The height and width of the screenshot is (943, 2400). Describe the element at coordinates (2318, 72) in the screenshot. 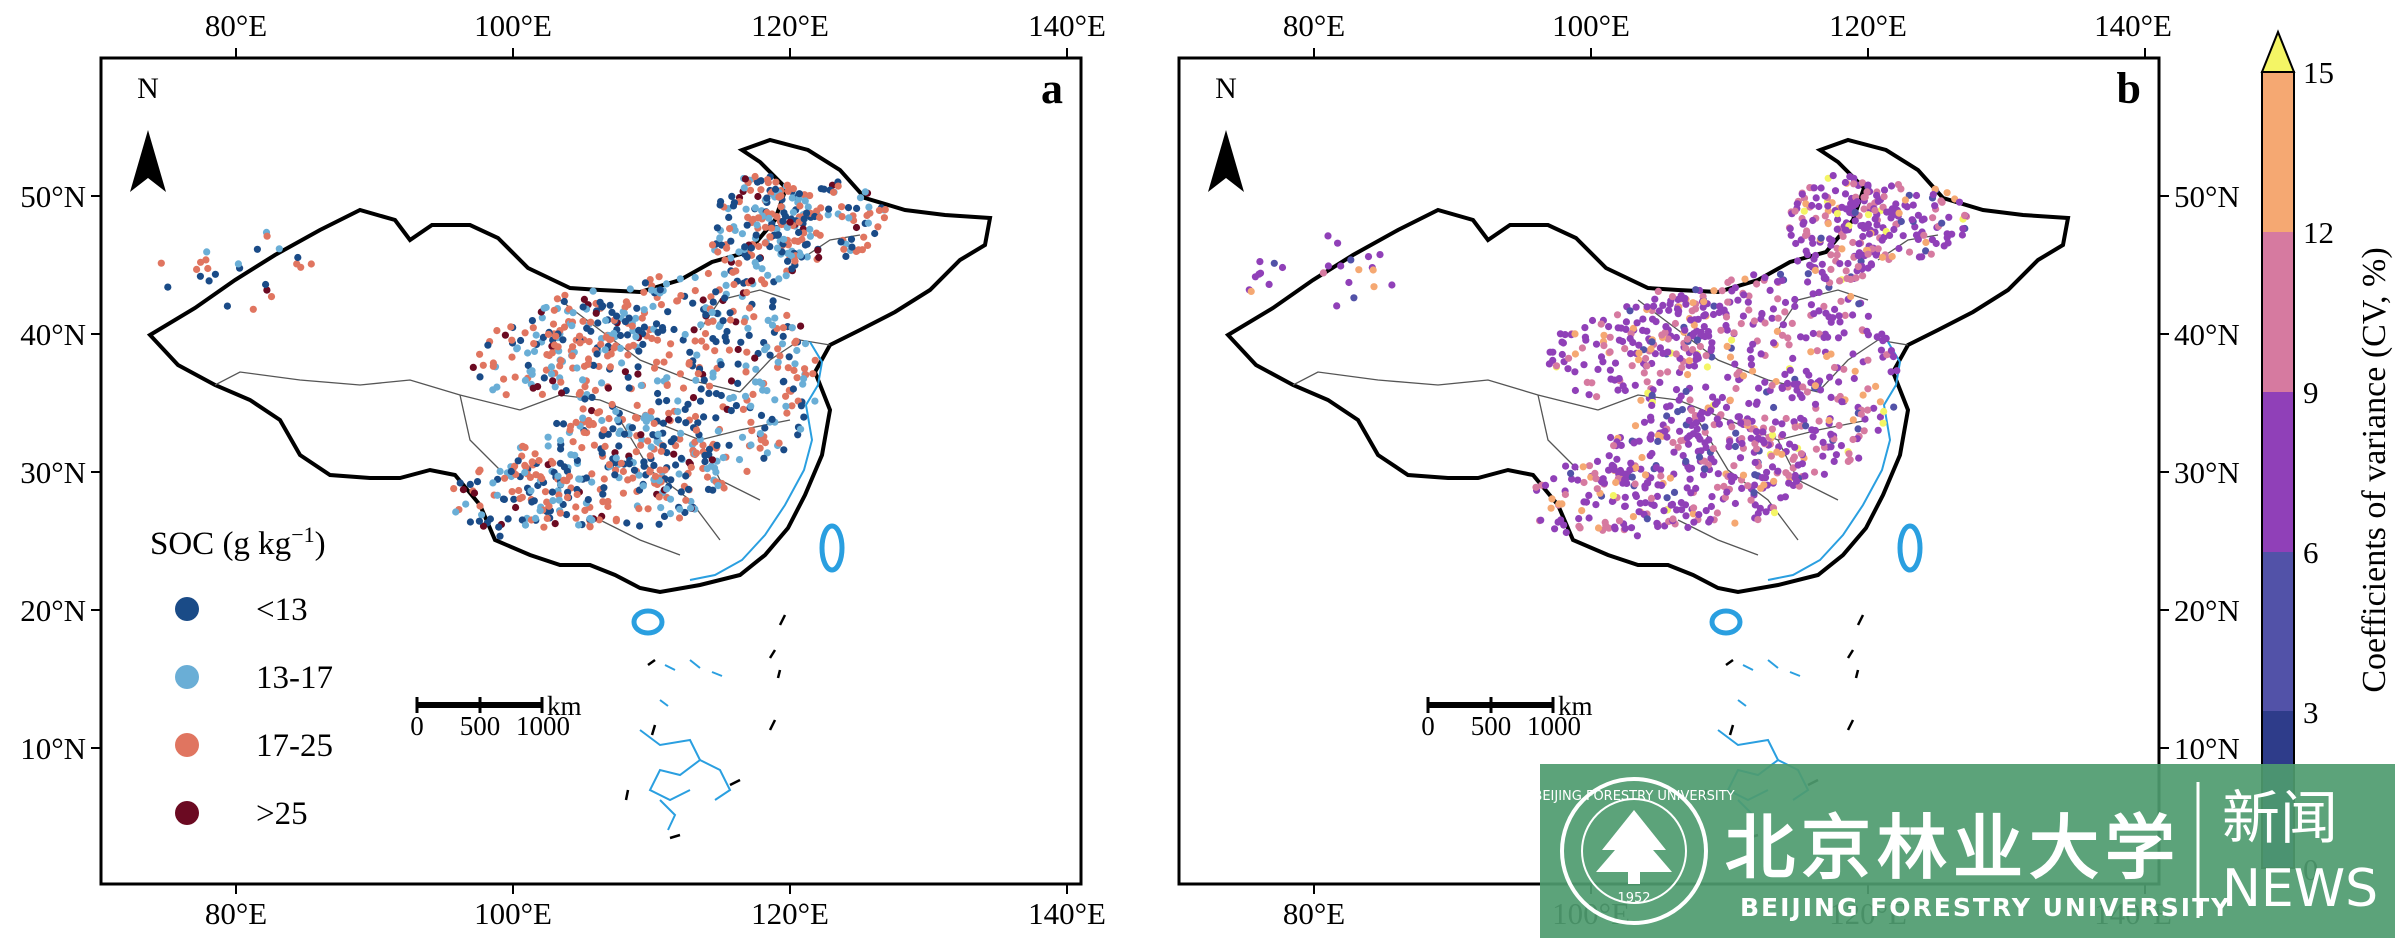

I see `colorbar-tick-15: 15` at that location.